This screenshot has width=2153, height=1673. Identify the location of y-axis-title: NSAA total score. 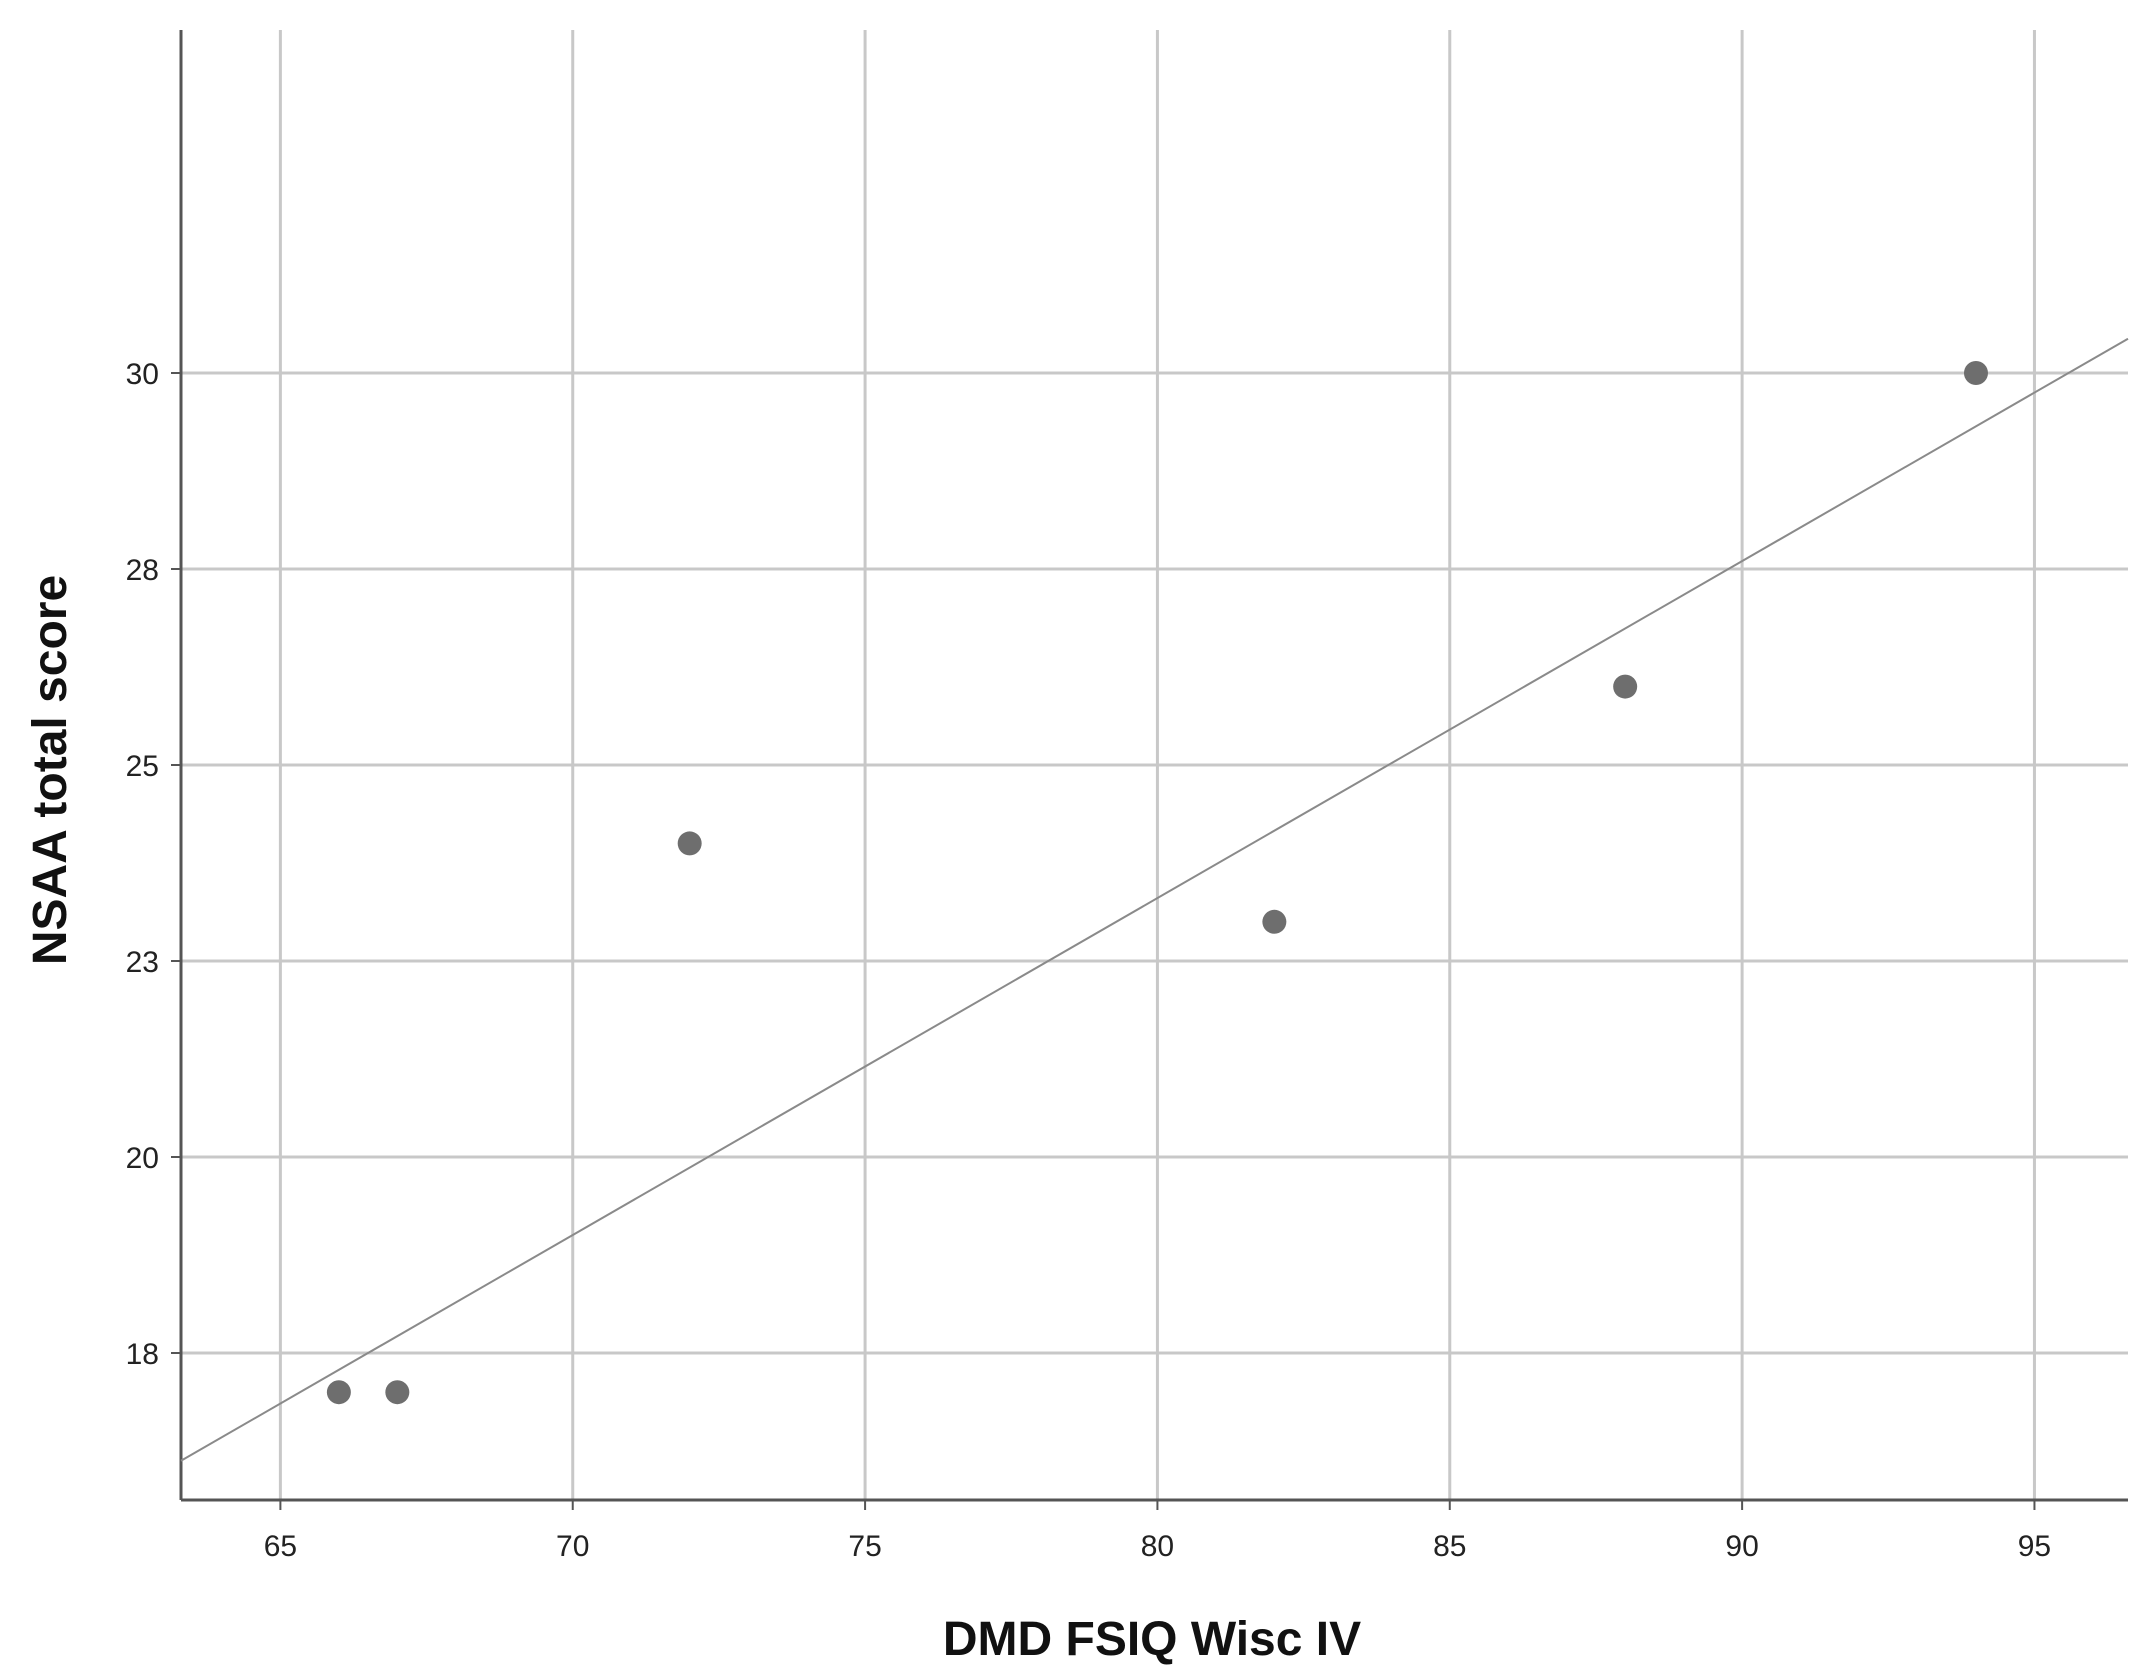
(50, 770).